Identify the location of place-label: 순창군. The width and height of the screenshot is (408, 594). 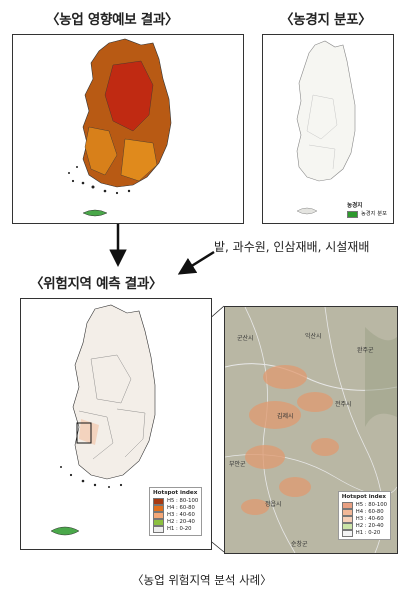
(299, 544).